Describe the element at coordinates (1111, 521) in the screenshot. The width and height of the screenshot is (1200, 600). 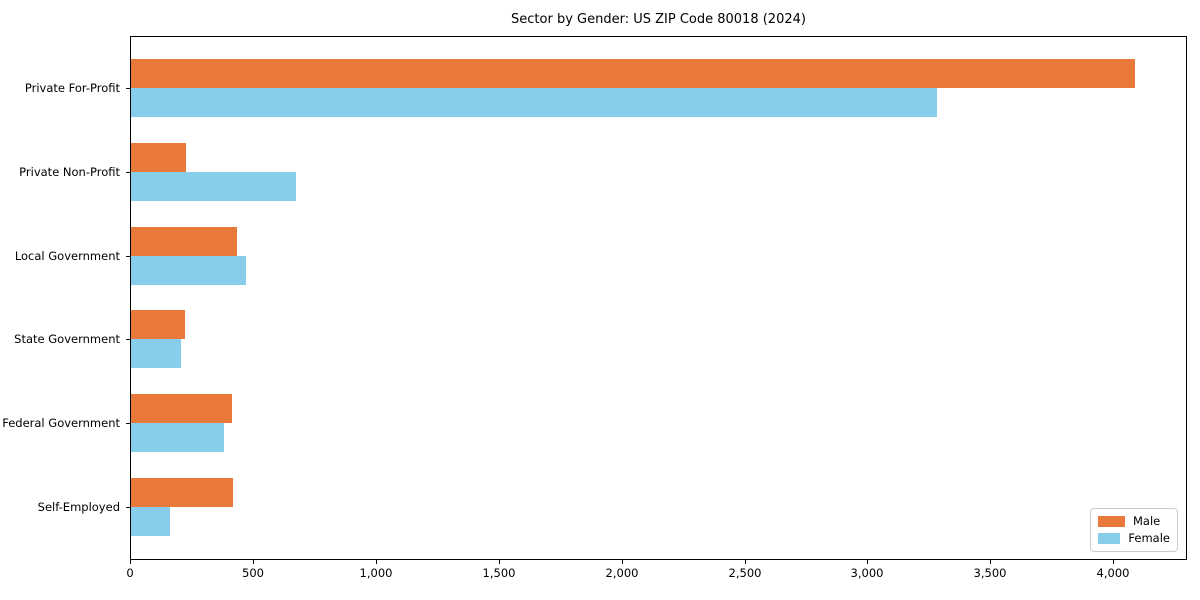
I see `legend-swatch-male` at that location.